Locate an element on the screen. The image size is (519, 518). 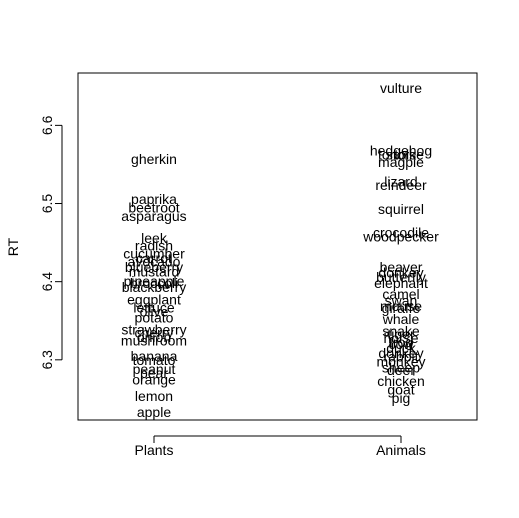
point-label: leek is located at coordinates (154, 238).